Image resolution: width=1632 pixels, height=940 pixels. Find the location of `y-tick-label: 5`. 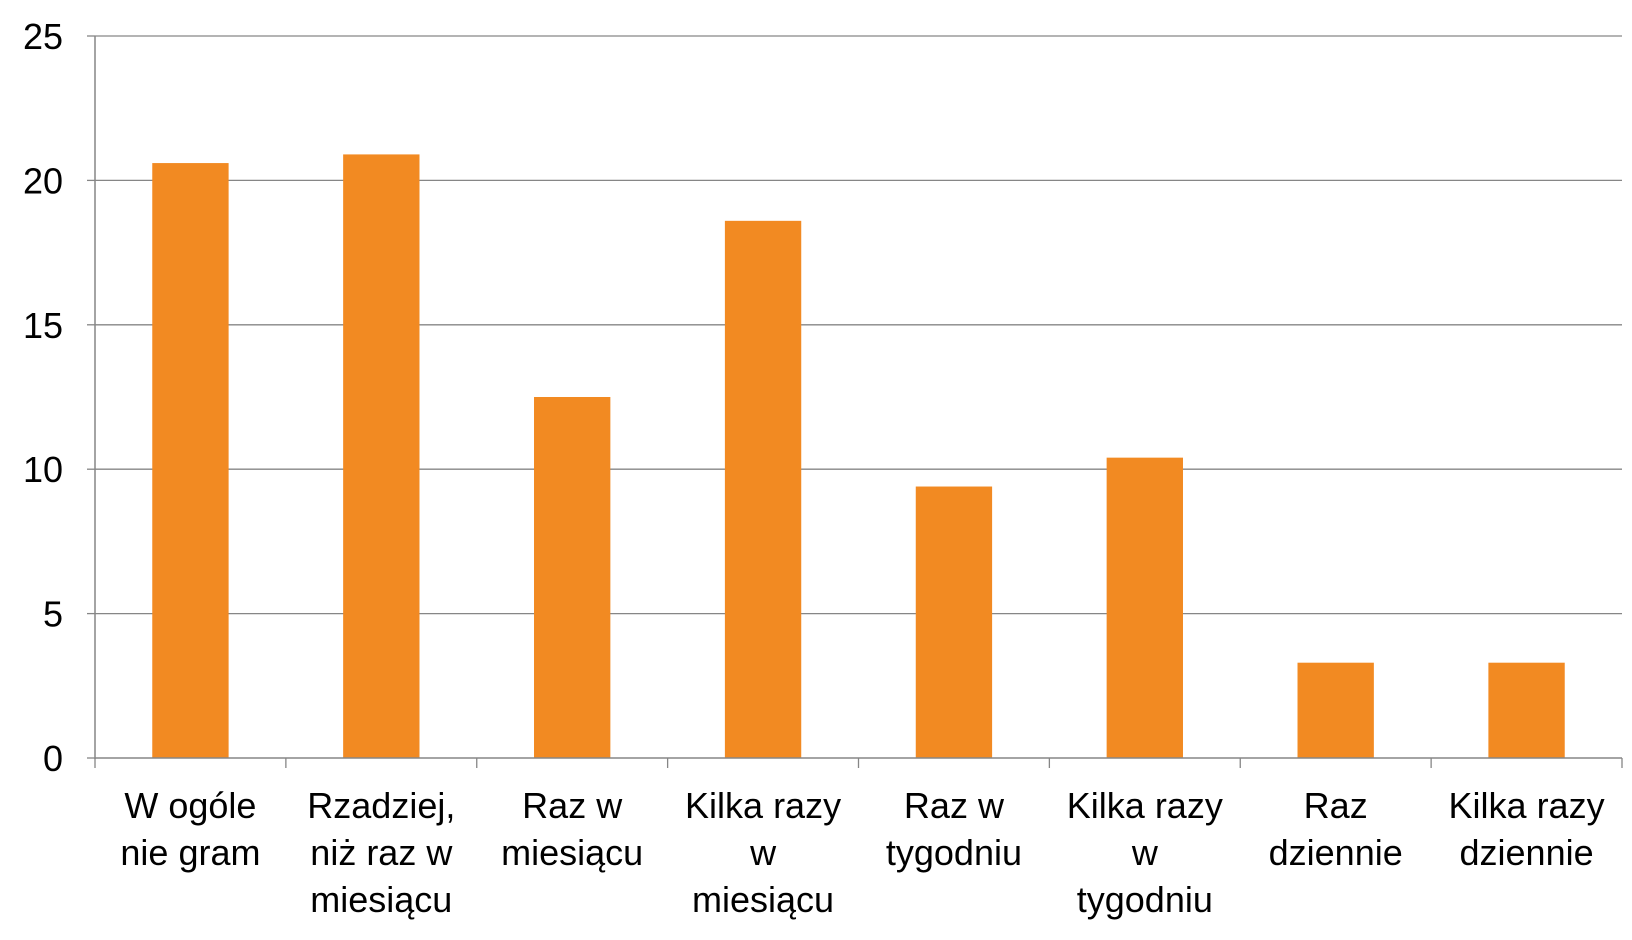

y-tick-label: 5 is located at coordinates (53, 614).